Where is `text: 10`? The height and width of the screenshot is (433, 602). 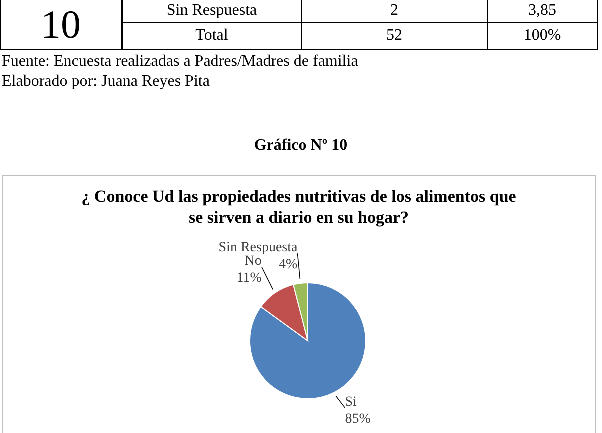
text: 10 is located at coordinates (61, 25).